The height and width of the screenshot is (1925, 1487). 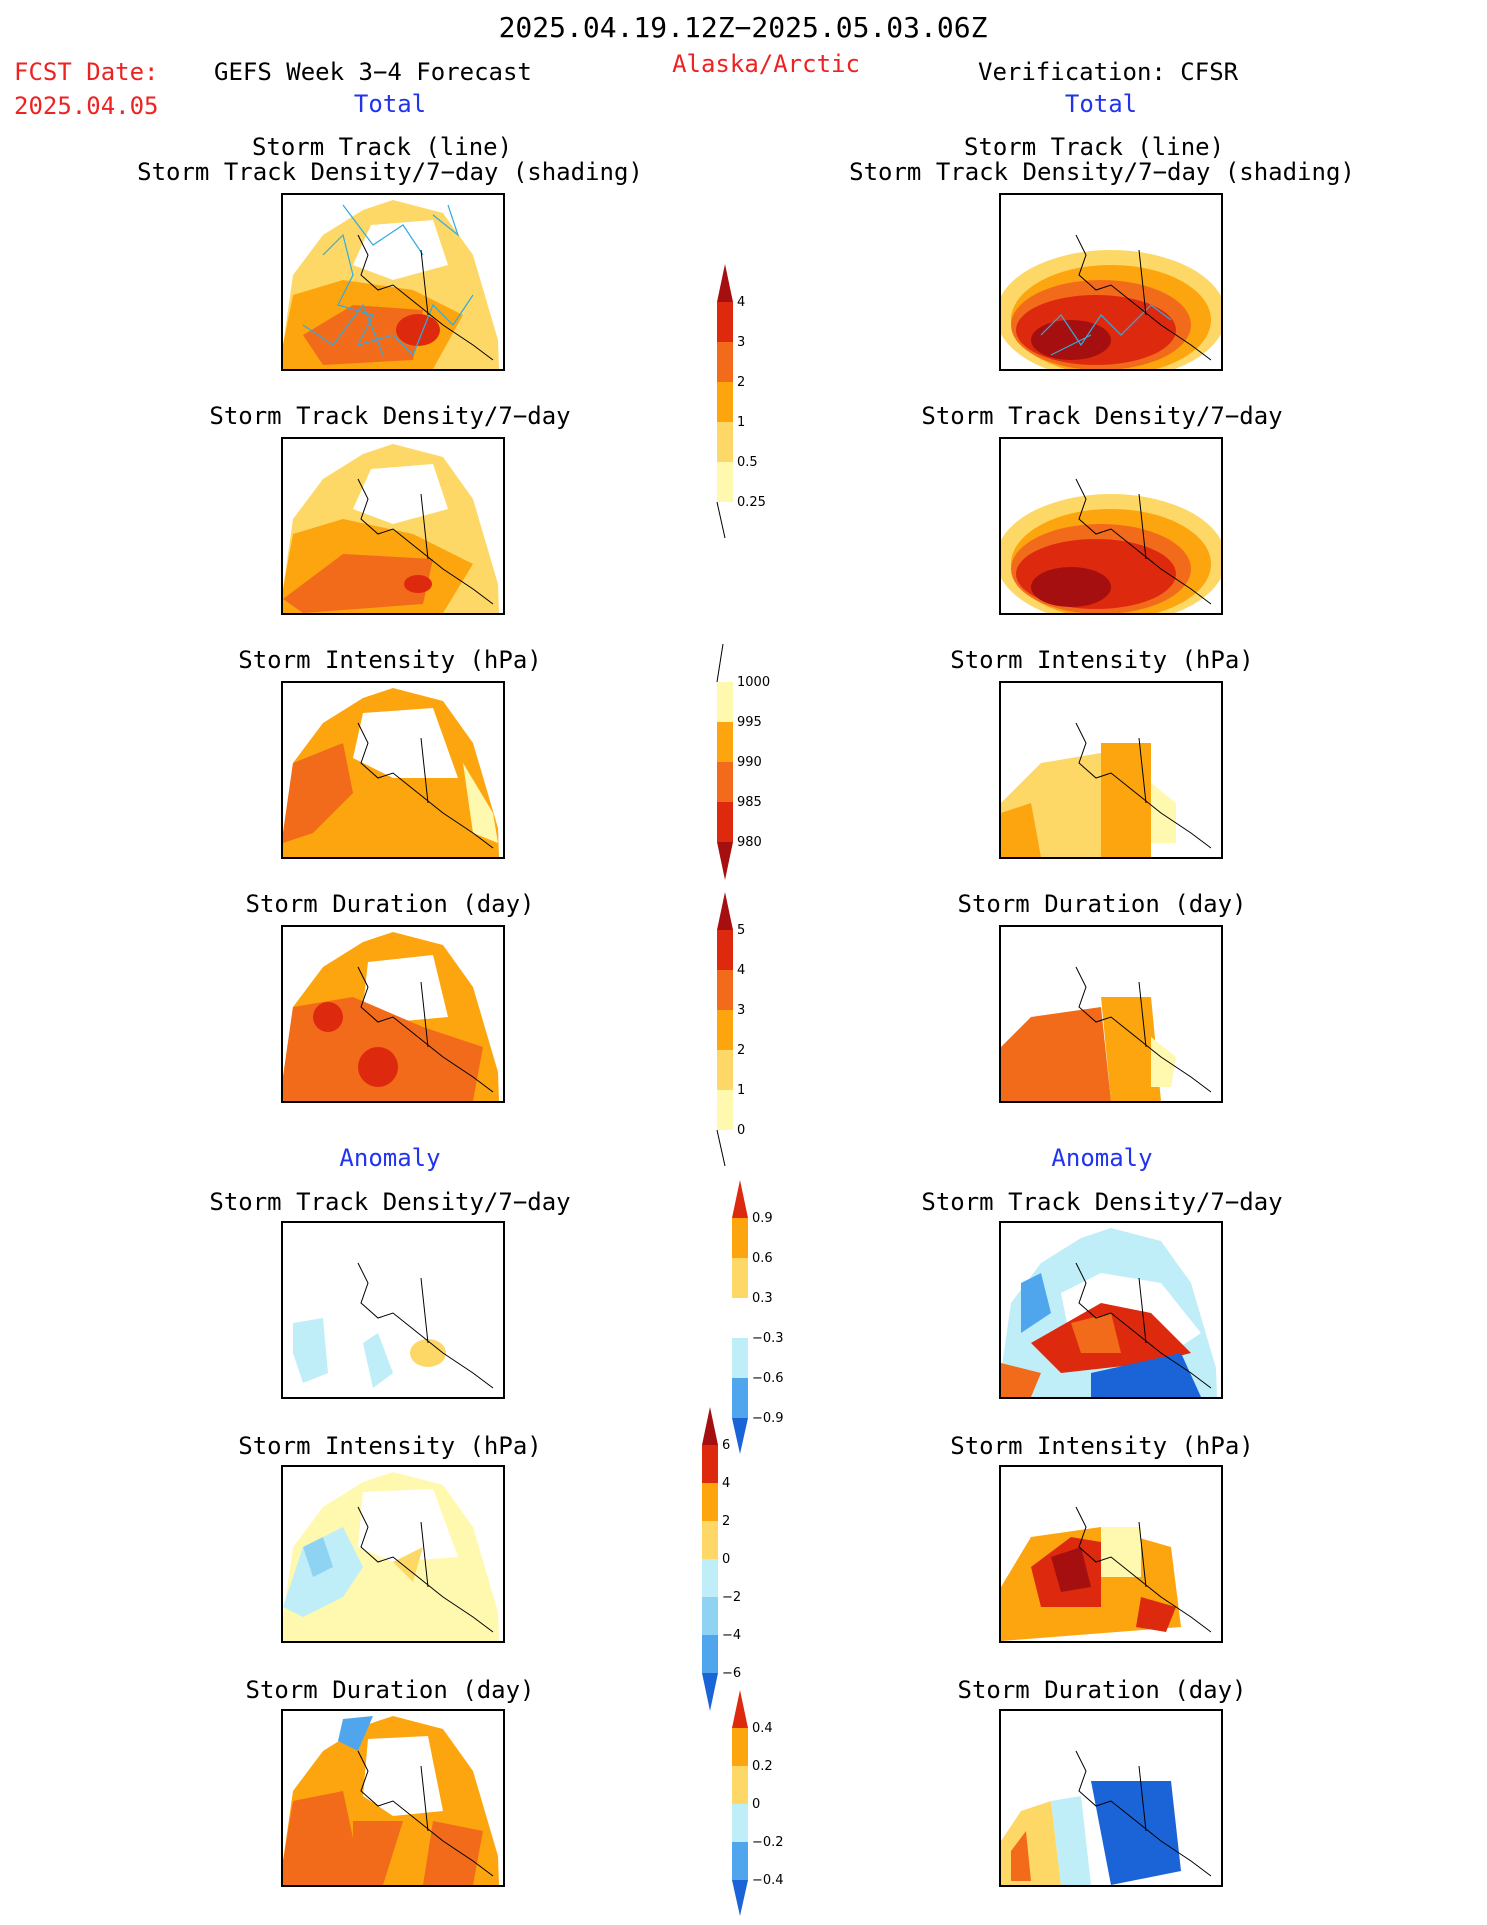 What do you see at coordinates (1111, 1554) in the screenshot?
I see `map-intensity-anomaly-verification` at bounding box center [1111, 1554].